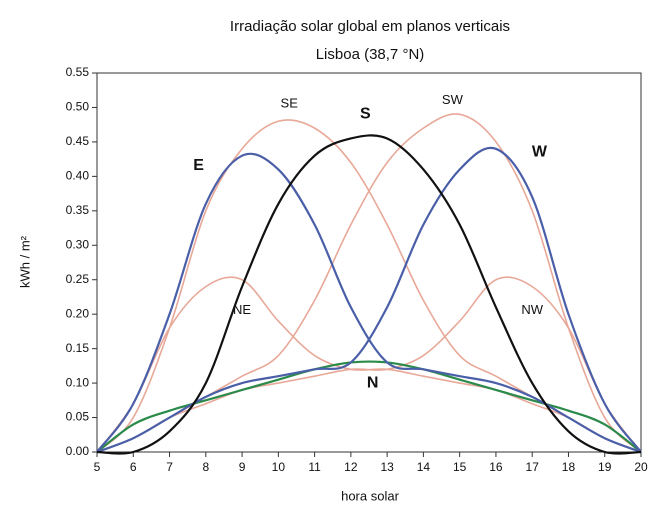 The height and width of the screenshot is (509, 649). I want to click on y-tick-label: 0.35, so click(78, 210).